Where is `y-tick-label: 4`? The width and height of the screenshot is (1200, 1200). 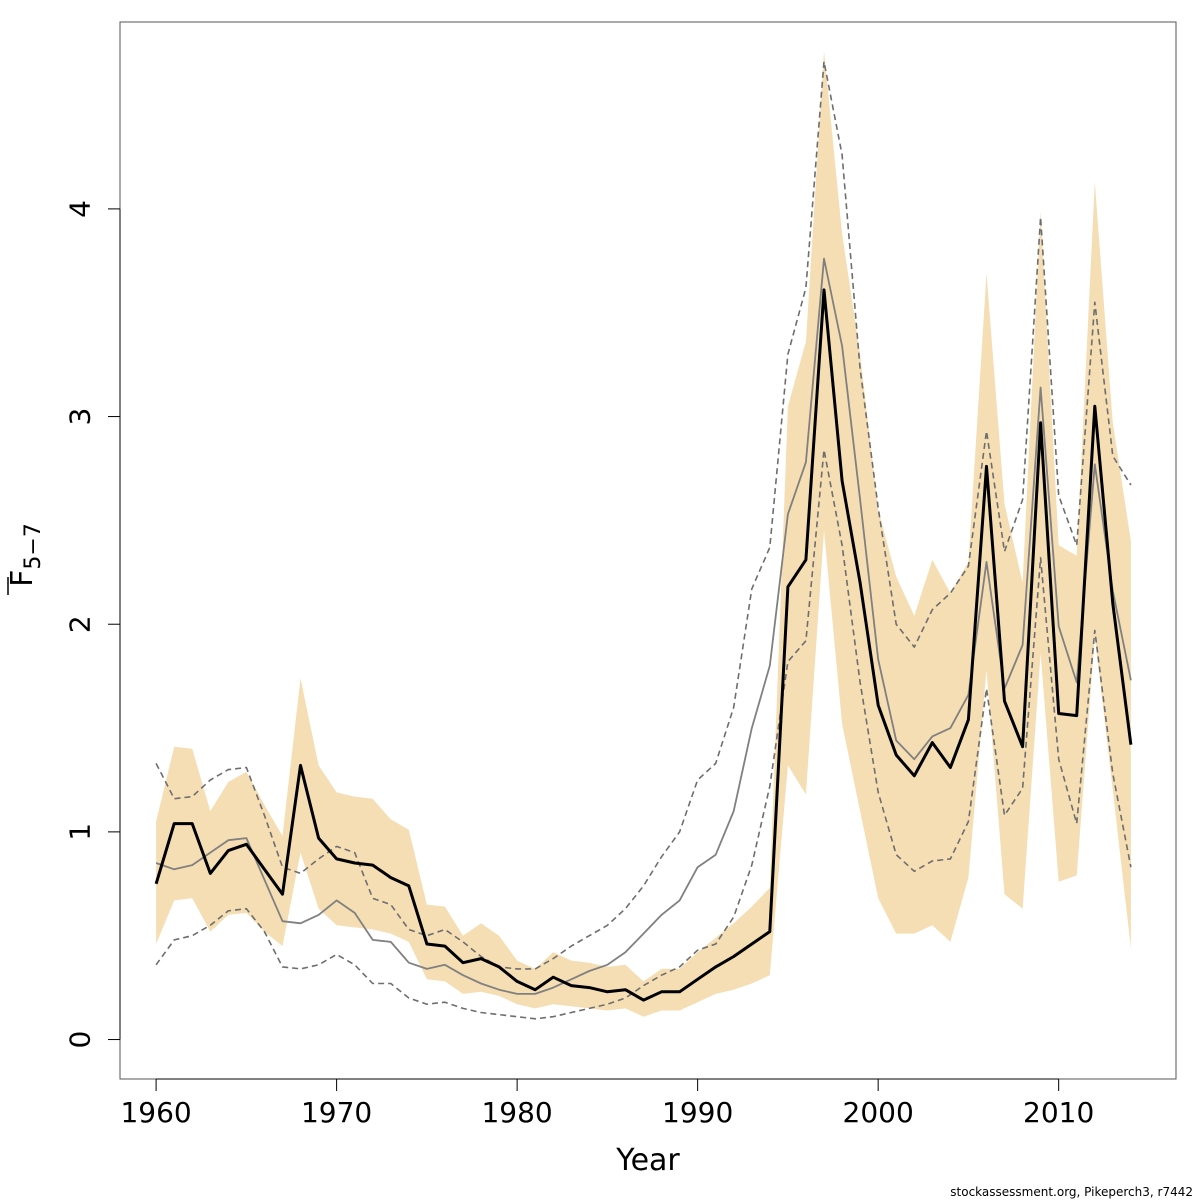
y-tick-label: 4 is located at coordinates (80, 209).